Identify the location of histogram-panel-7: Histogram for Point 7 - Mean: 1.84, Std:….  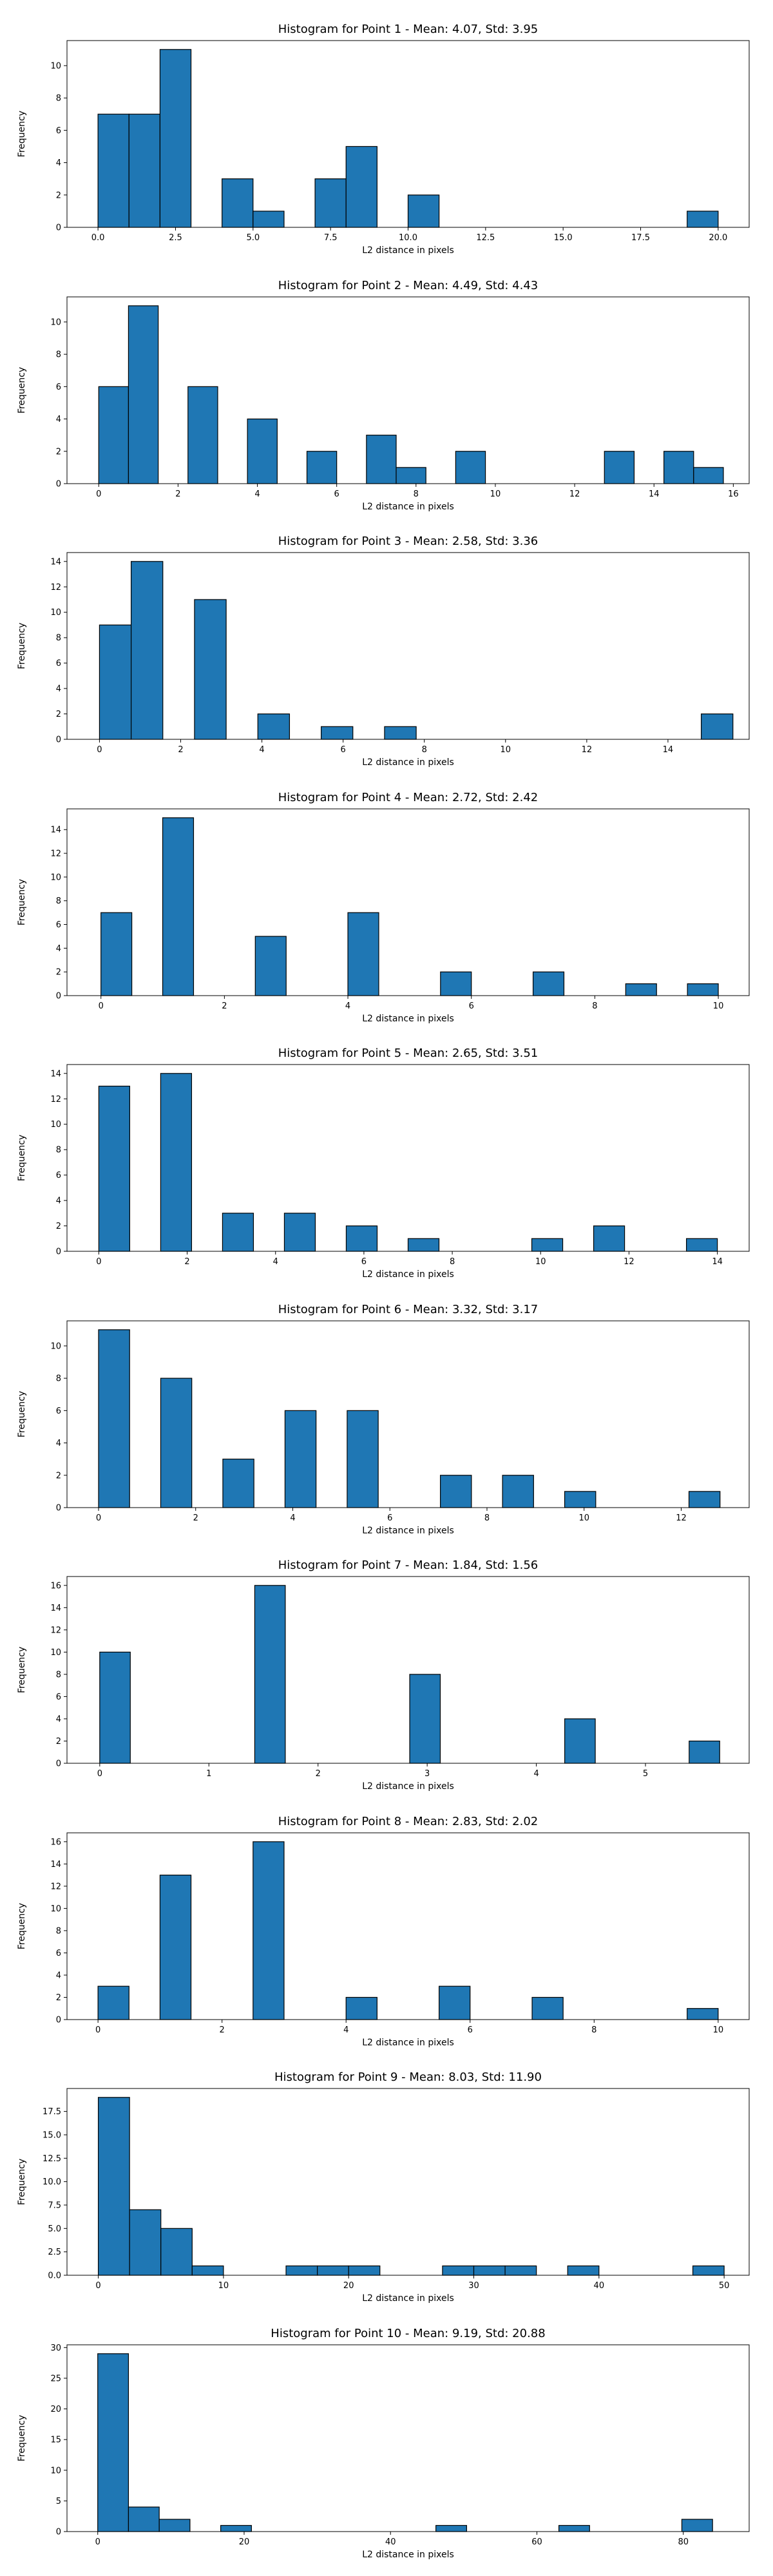
(383, 1675).